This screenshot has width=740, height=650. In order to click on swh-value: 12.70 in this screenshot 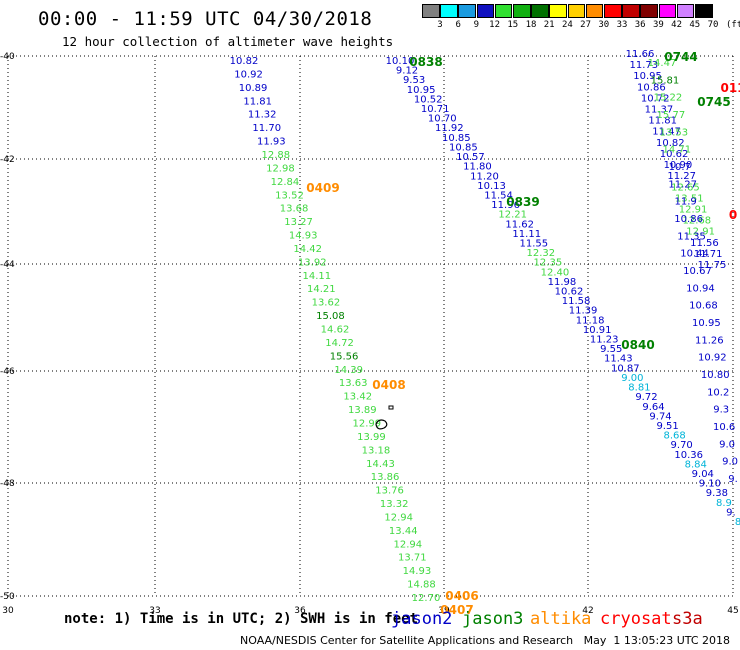, I will do `click(426, 598)`.